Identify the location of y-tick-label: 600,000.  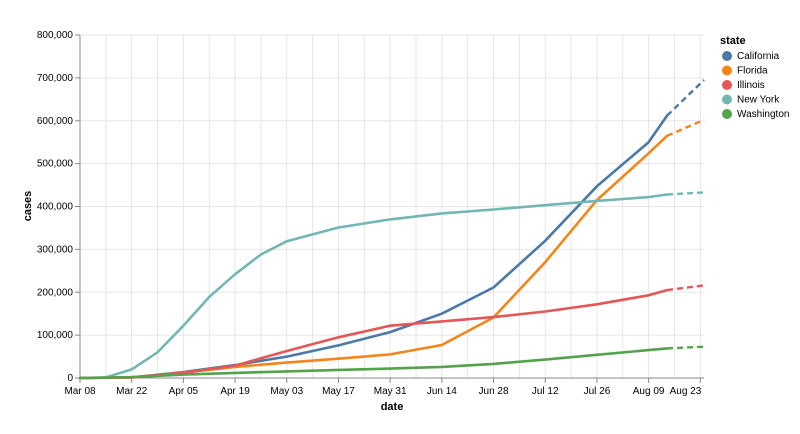
(55, 121).